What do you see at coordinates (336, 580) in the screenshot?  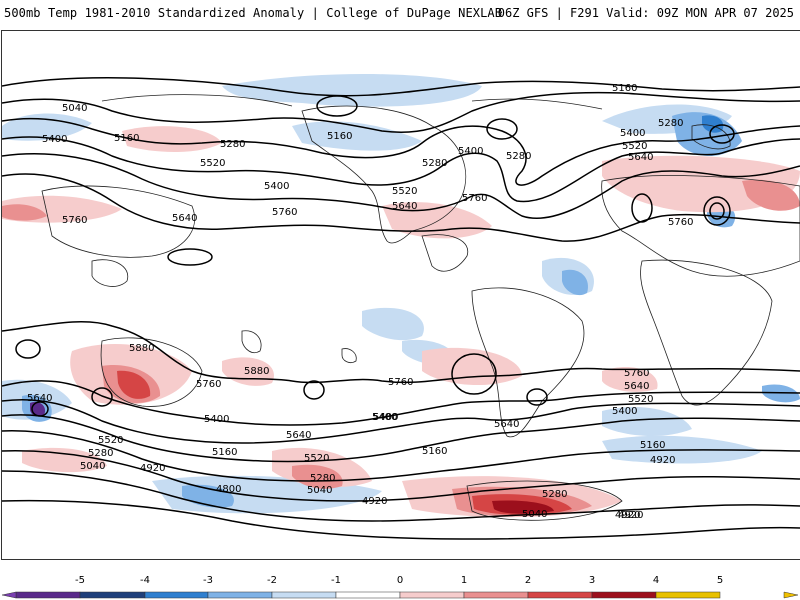 I see `colorbar-tick: -1` at bounding box center [336, 580].